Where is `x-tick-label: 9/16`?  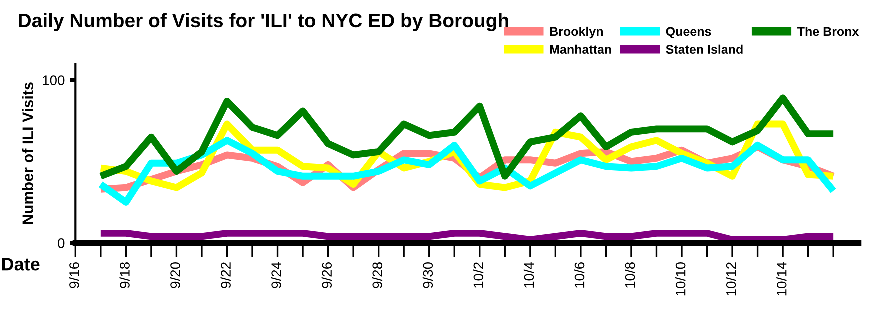 x-tick-label: 9/16 is located at coordinates (74, 275).